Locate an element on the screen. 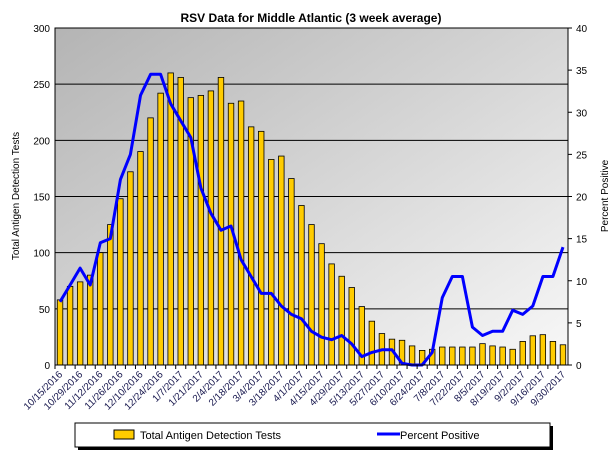 This screenshot has height=462, width=616. legend-bar-label: Total Antigen Detection Tests is located at coordinates (211, 436).